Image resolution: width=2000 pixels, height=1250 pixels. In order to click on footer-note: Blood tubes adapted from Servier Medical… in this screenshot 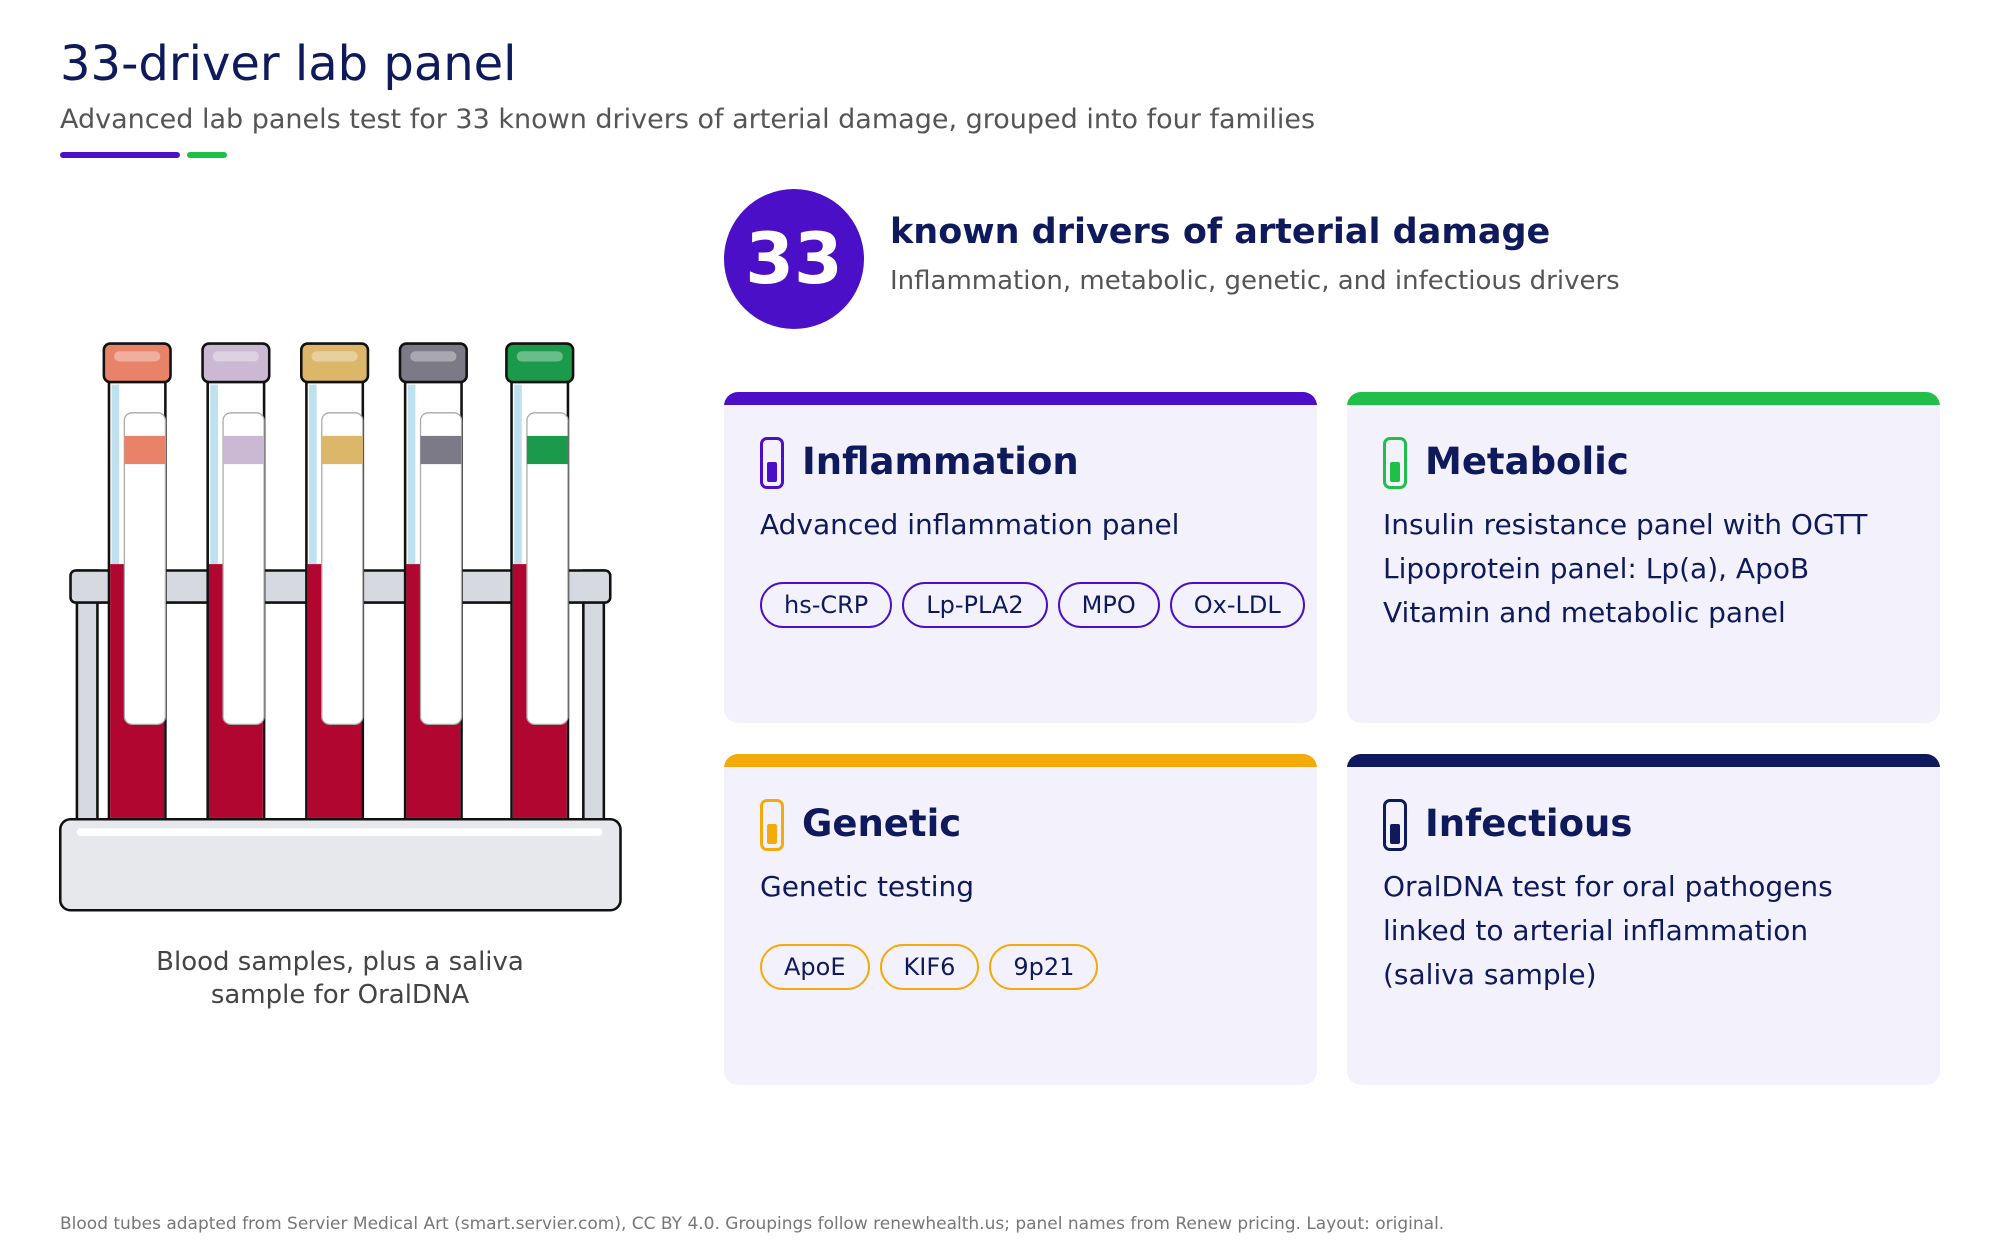, I will do `click(752, 1224)`.